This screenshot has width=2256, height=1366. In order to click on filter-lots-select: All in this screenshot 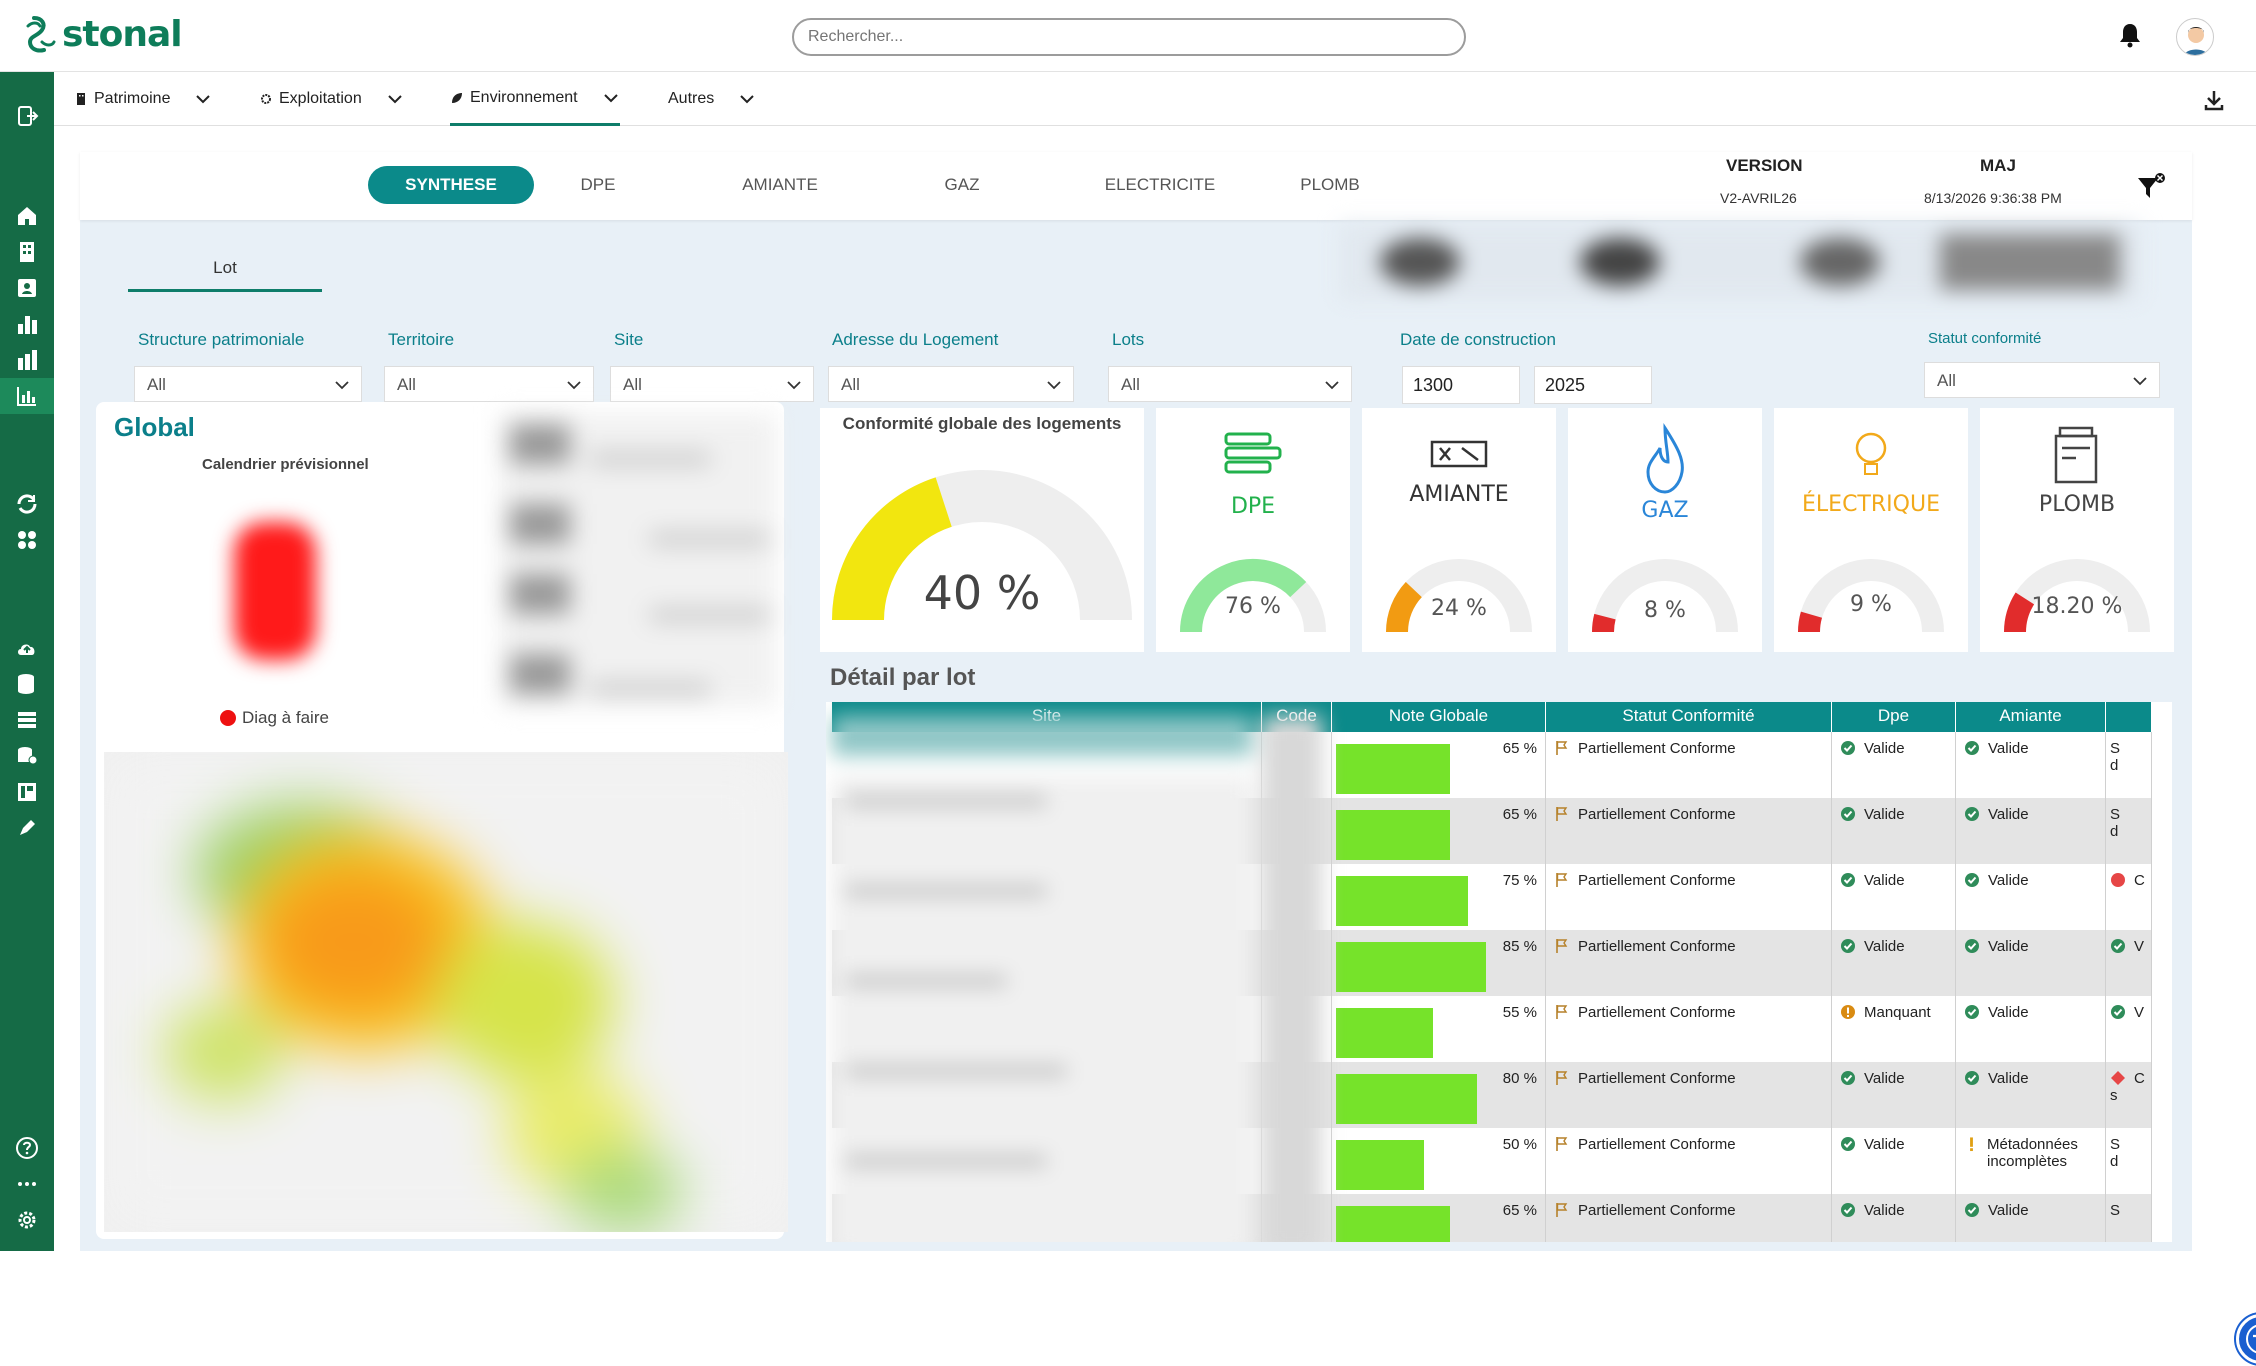, I will do `click(1230, 384)`.